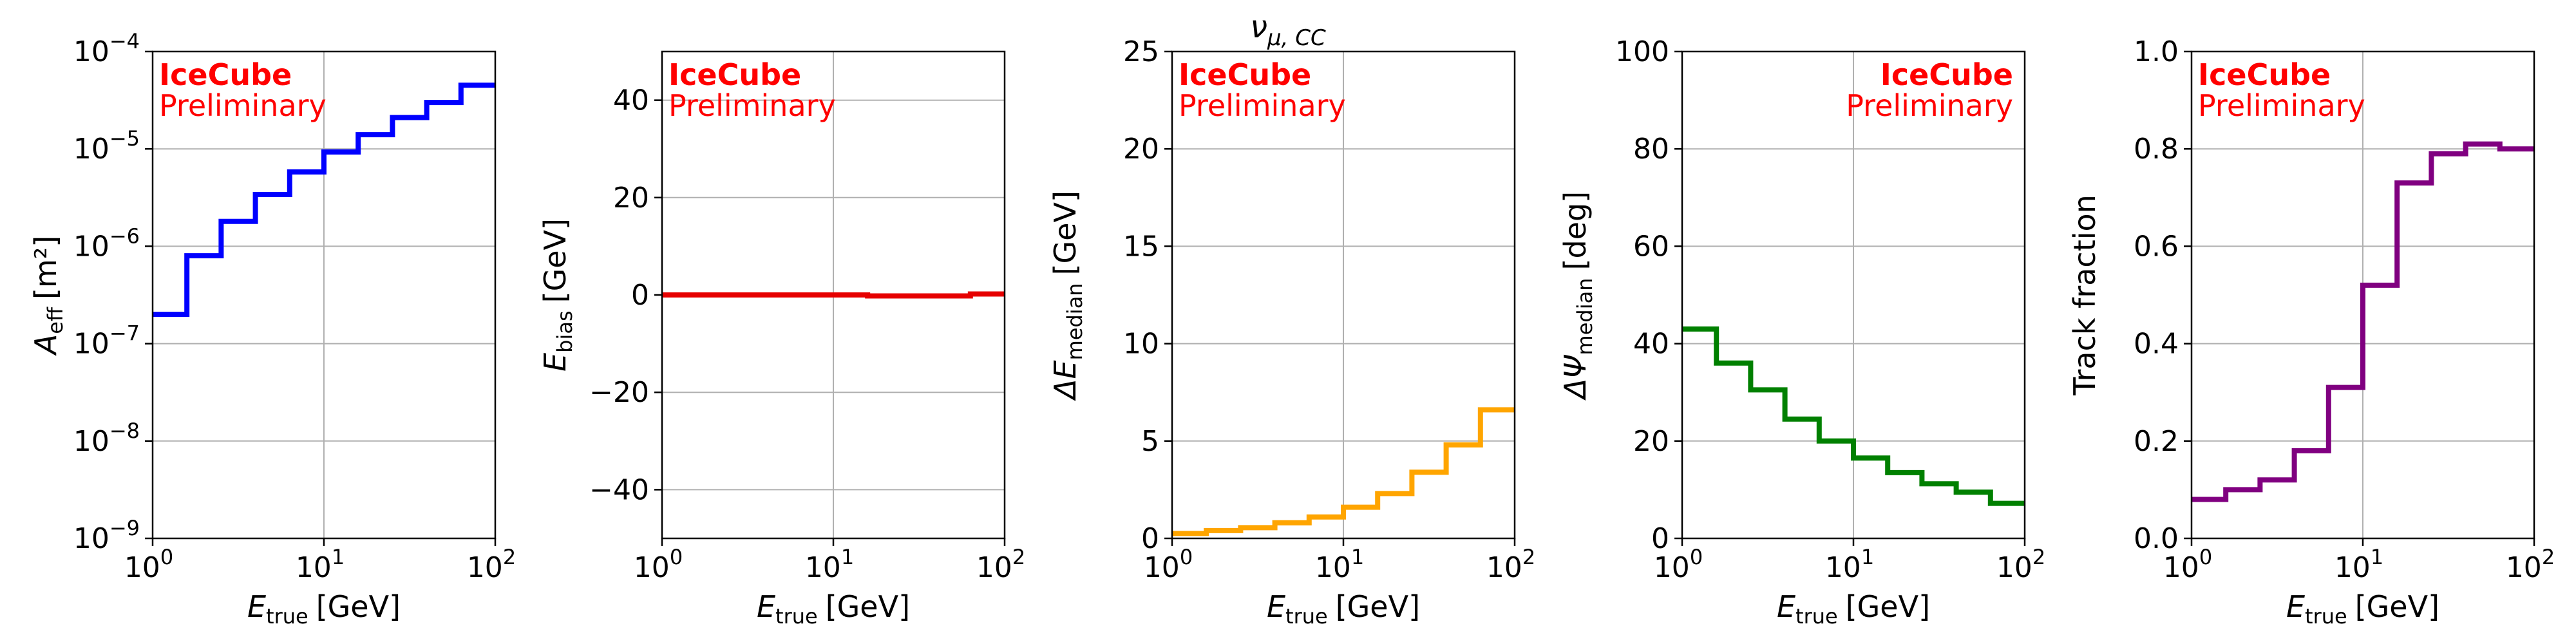  I want to click on y-tick-label: 5, so click(1150, 442).